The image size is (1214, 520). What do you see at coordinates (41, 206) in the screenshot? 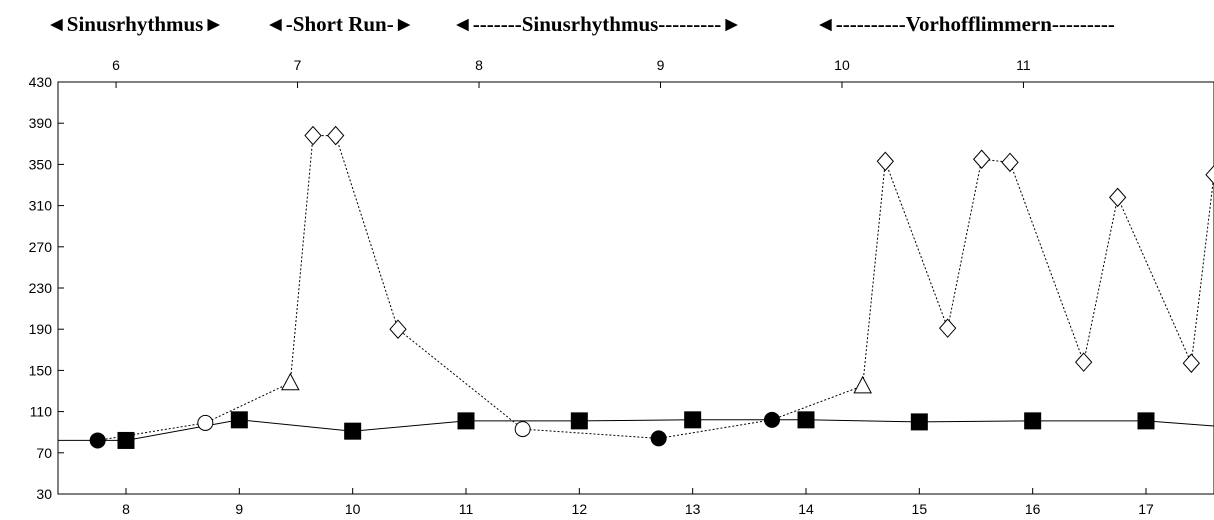
I see `y-tick-label: 310` at bounding box center [41, 206].